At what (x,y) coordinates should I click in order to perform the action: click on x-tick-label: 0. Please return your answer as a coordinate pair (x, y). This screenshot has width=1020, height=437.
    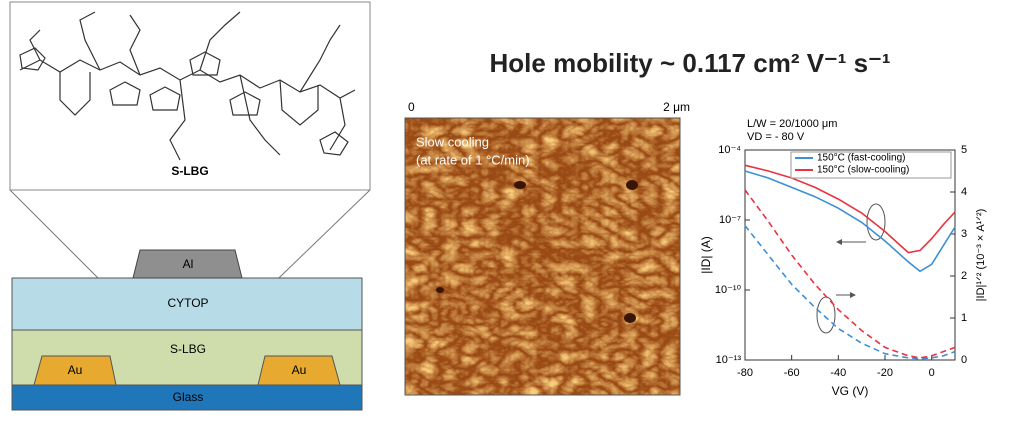
    Looking at the image, I should click on (932, 373).